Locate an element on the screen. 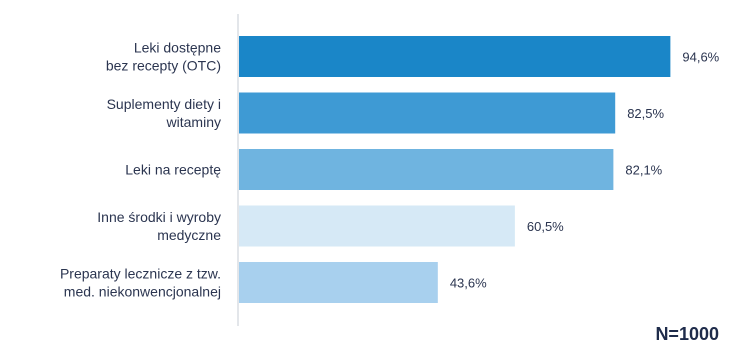 Image resolution: width=733 pixels, height=349 pixels. category-label-line: Inne środki i wyroby is located at coordinates (159, 217).